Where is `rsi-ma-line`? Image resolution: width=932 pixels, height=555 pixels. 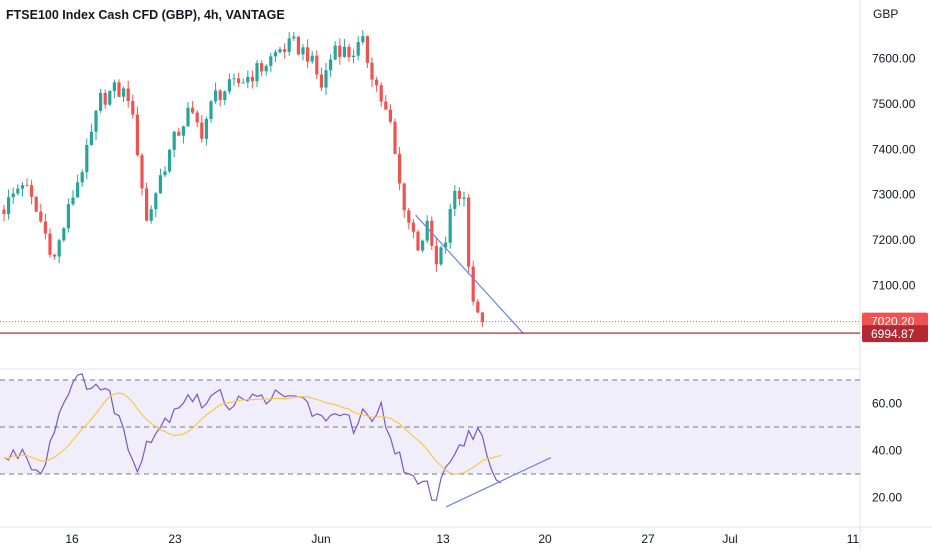 rsi-ma-line is located at coordinates (252, 433).